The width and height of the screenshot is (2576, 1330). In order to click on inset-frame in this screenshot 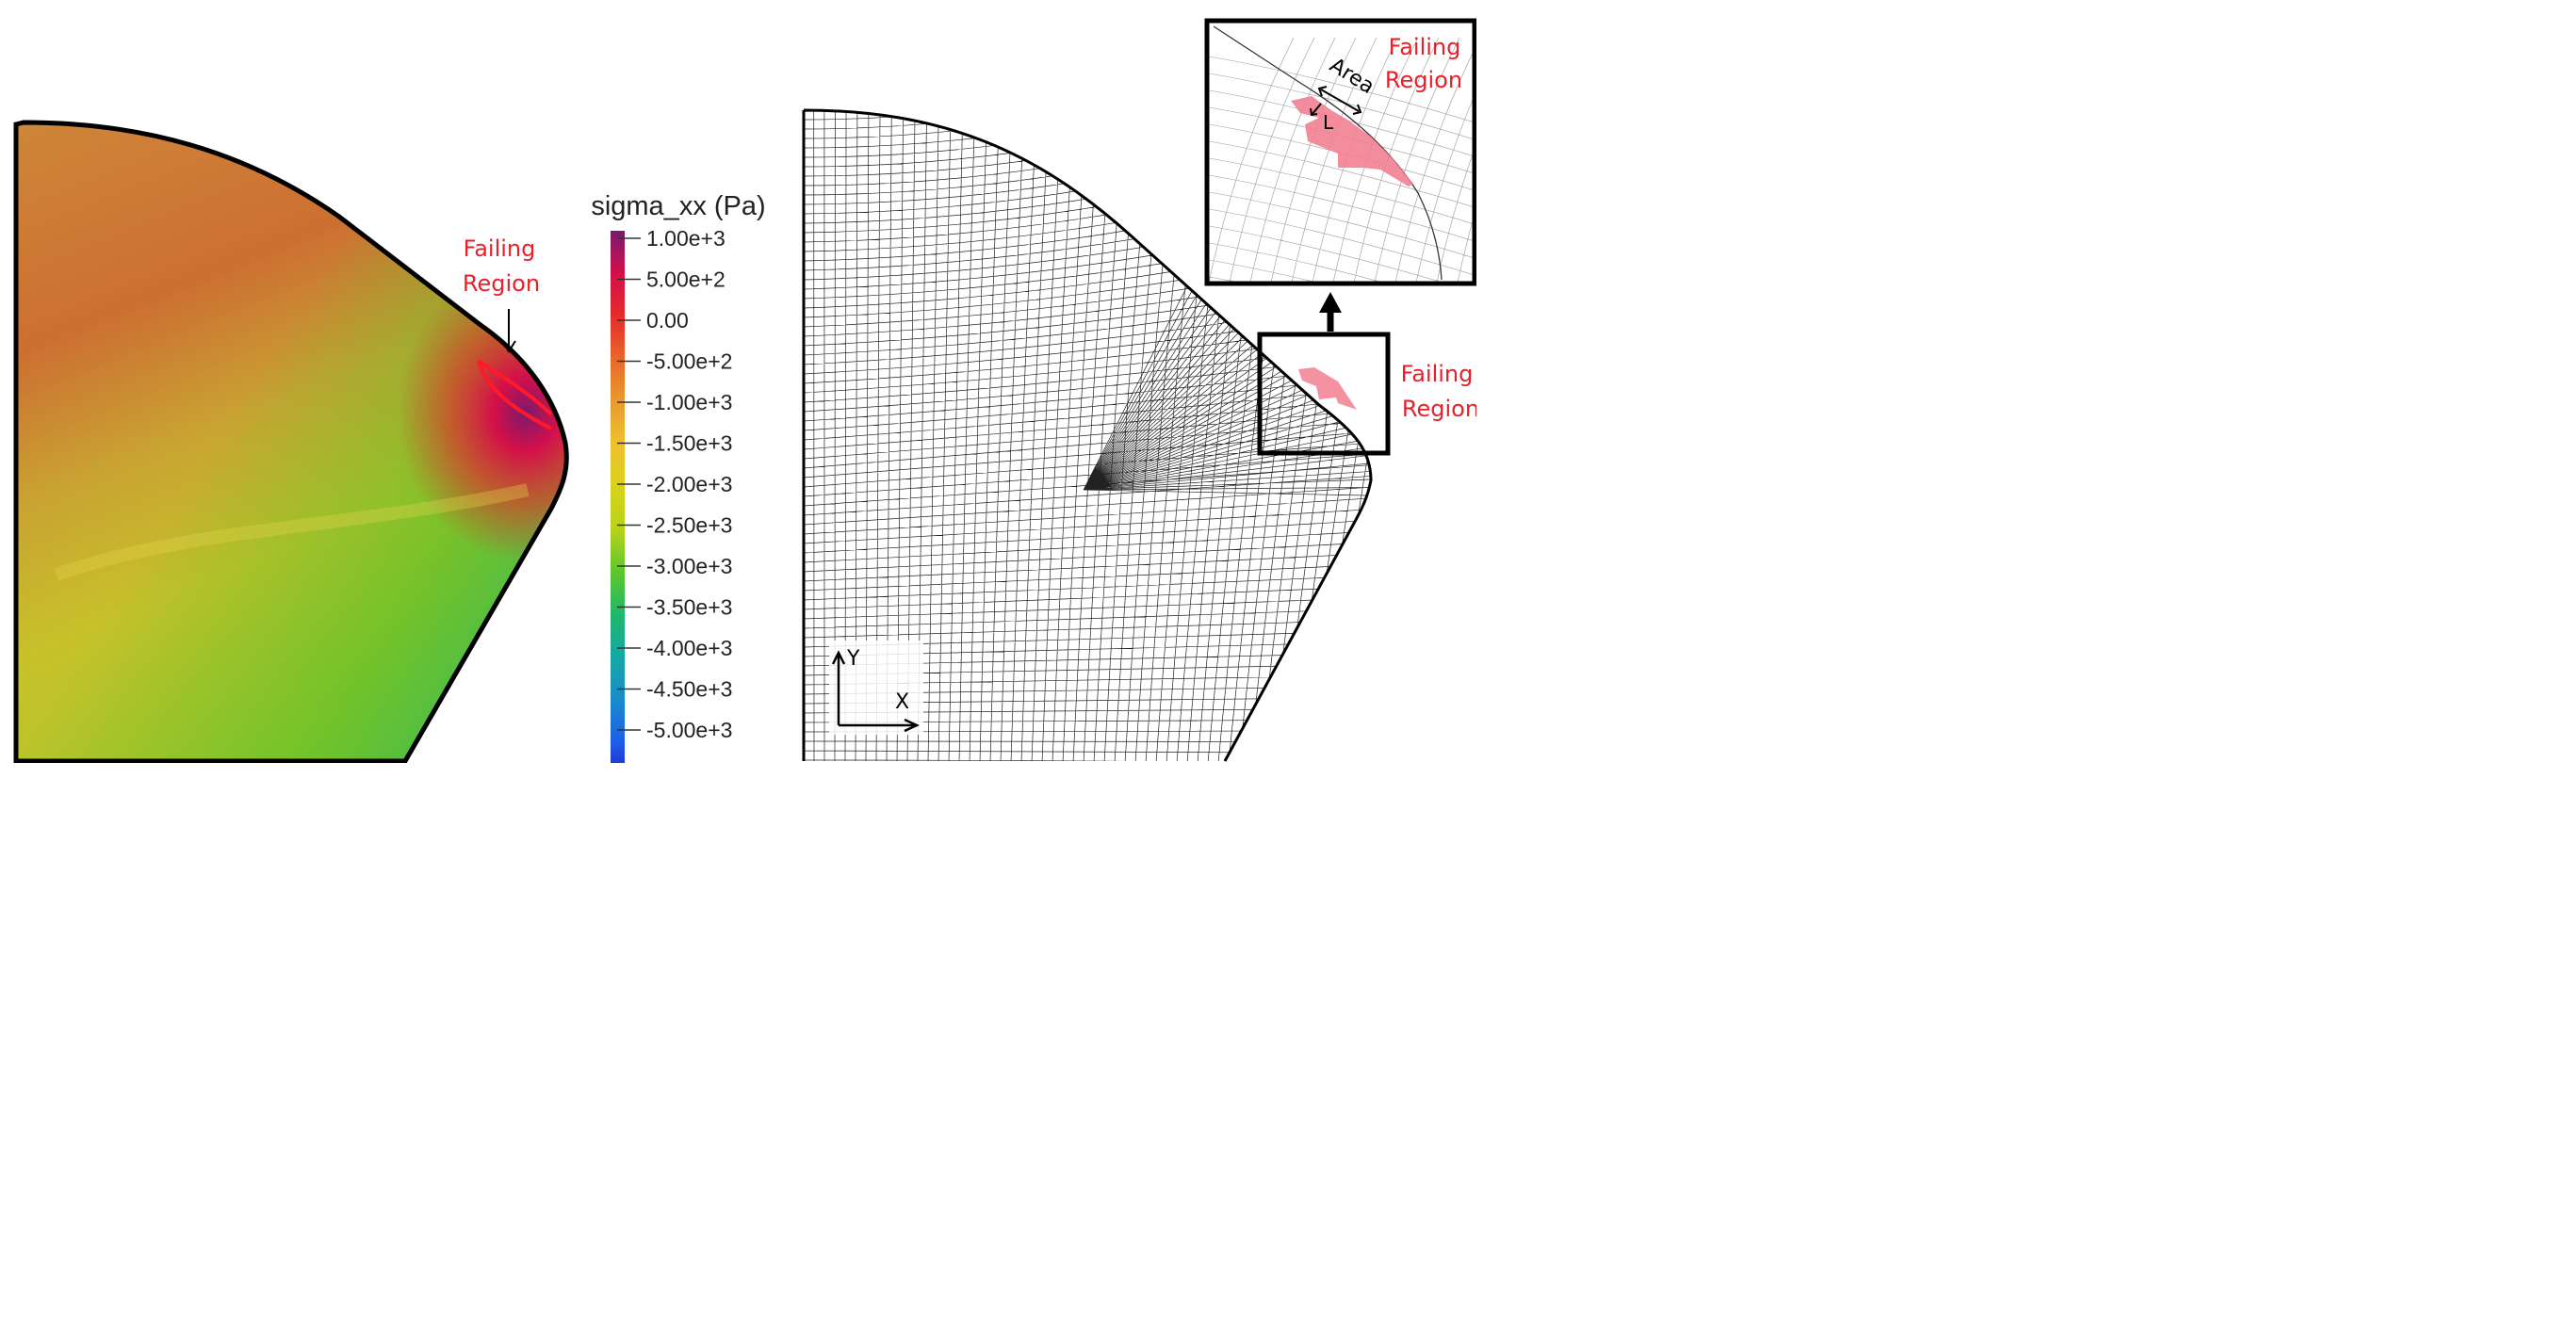, I will do `click(1340, 152)`.